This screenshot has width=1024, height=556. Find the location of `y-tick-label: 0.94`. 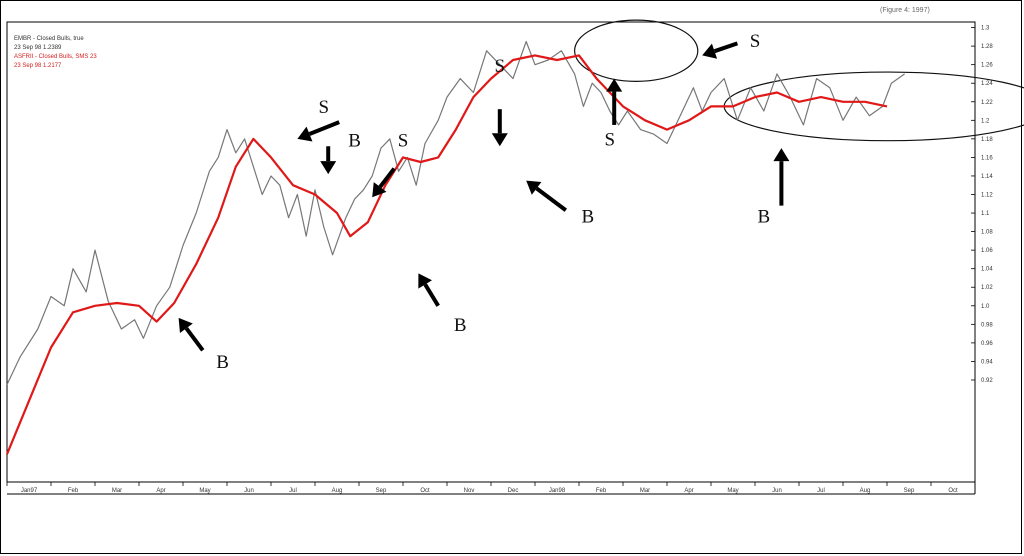

y-tick-label: 0.94 is located at coordinates (987, 362).